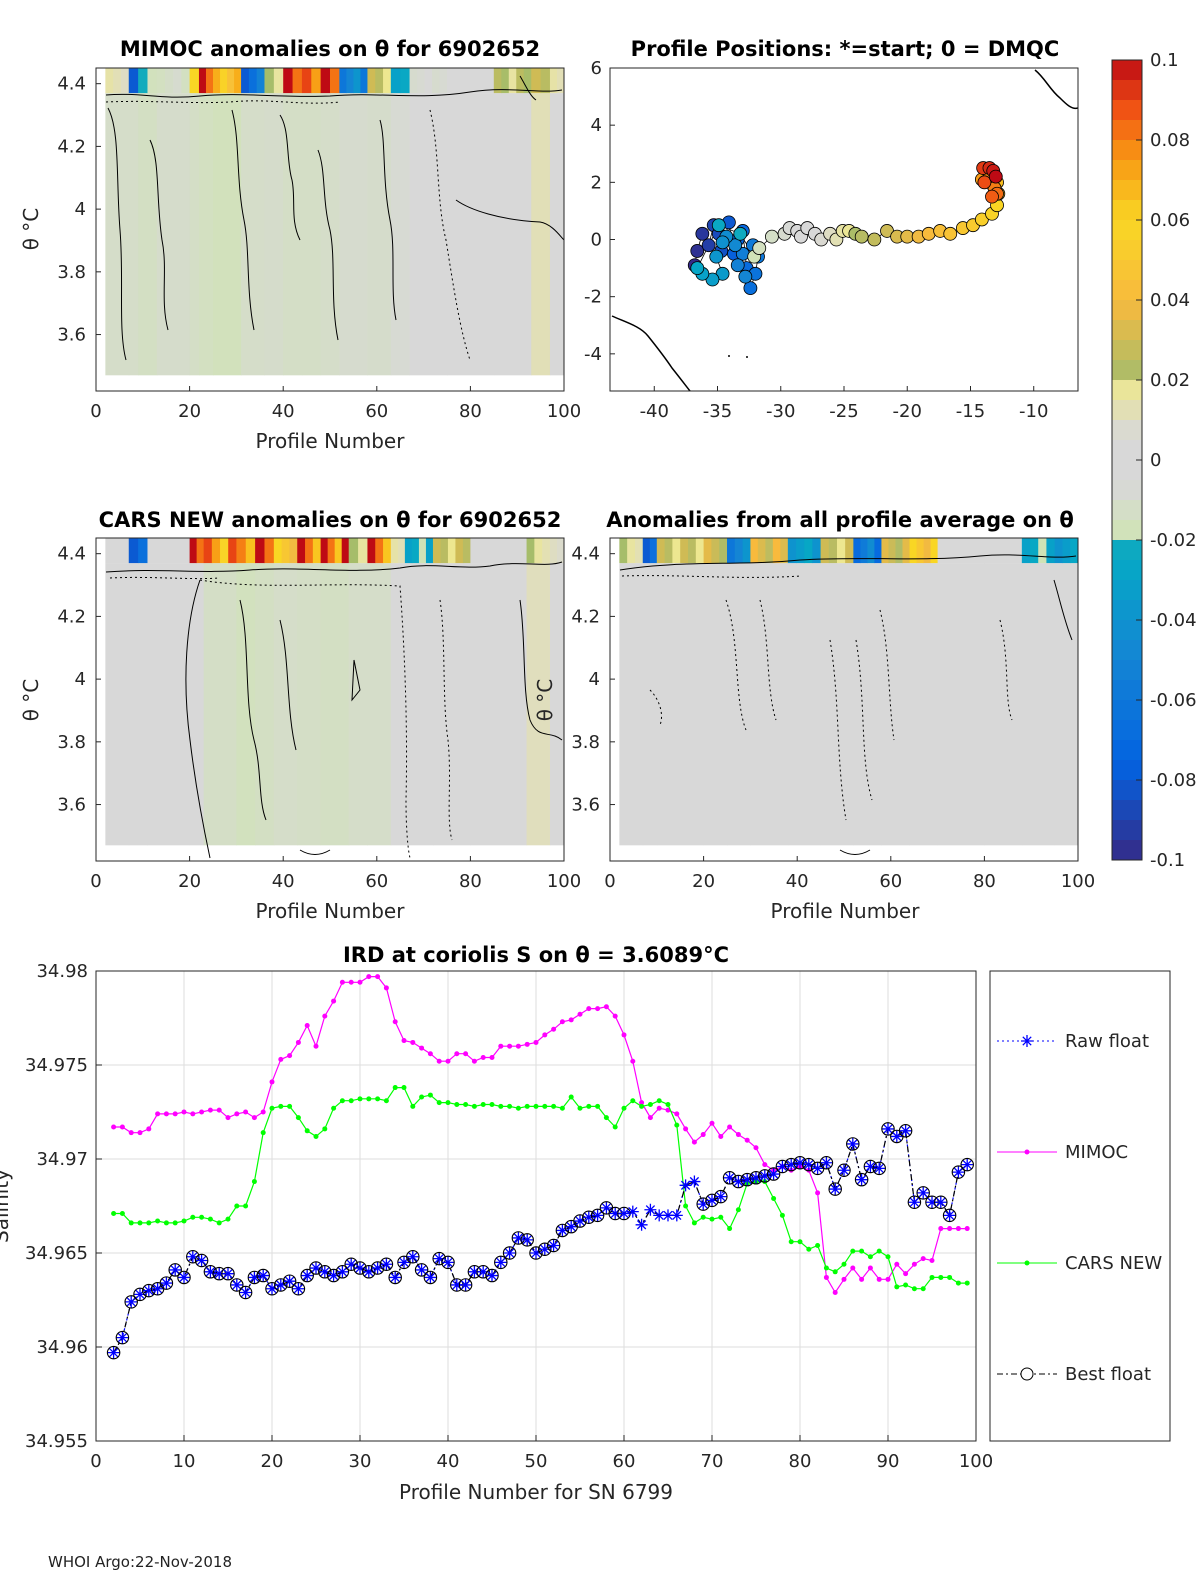  Describe the element at coordinates (56, 1065) in the screenshot. I see `y-tick-label: 34.975` at that location.